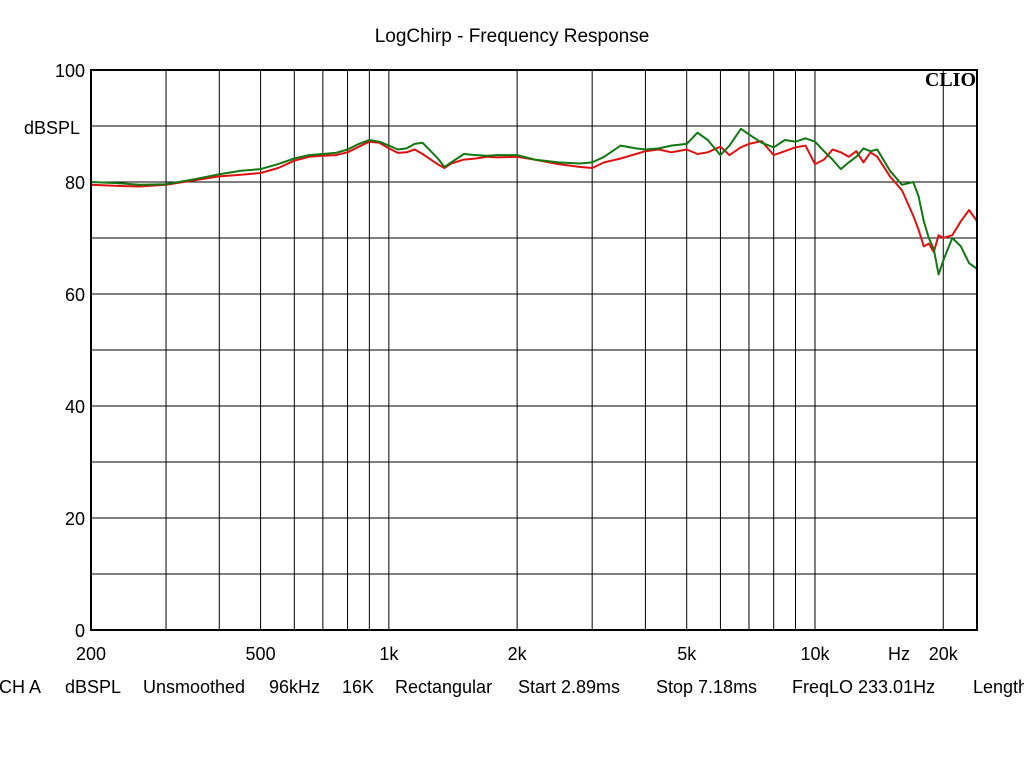 This screenshot has width=1024, height=768. I want to click on x-axis-unit-label: Hz, so click(899, 654).